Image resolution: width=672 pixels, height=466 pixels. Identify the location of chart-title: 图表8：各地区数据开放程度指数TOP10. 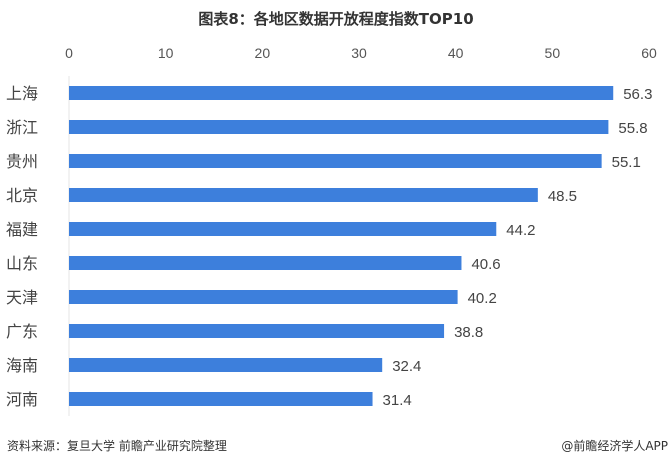
(336, 19).